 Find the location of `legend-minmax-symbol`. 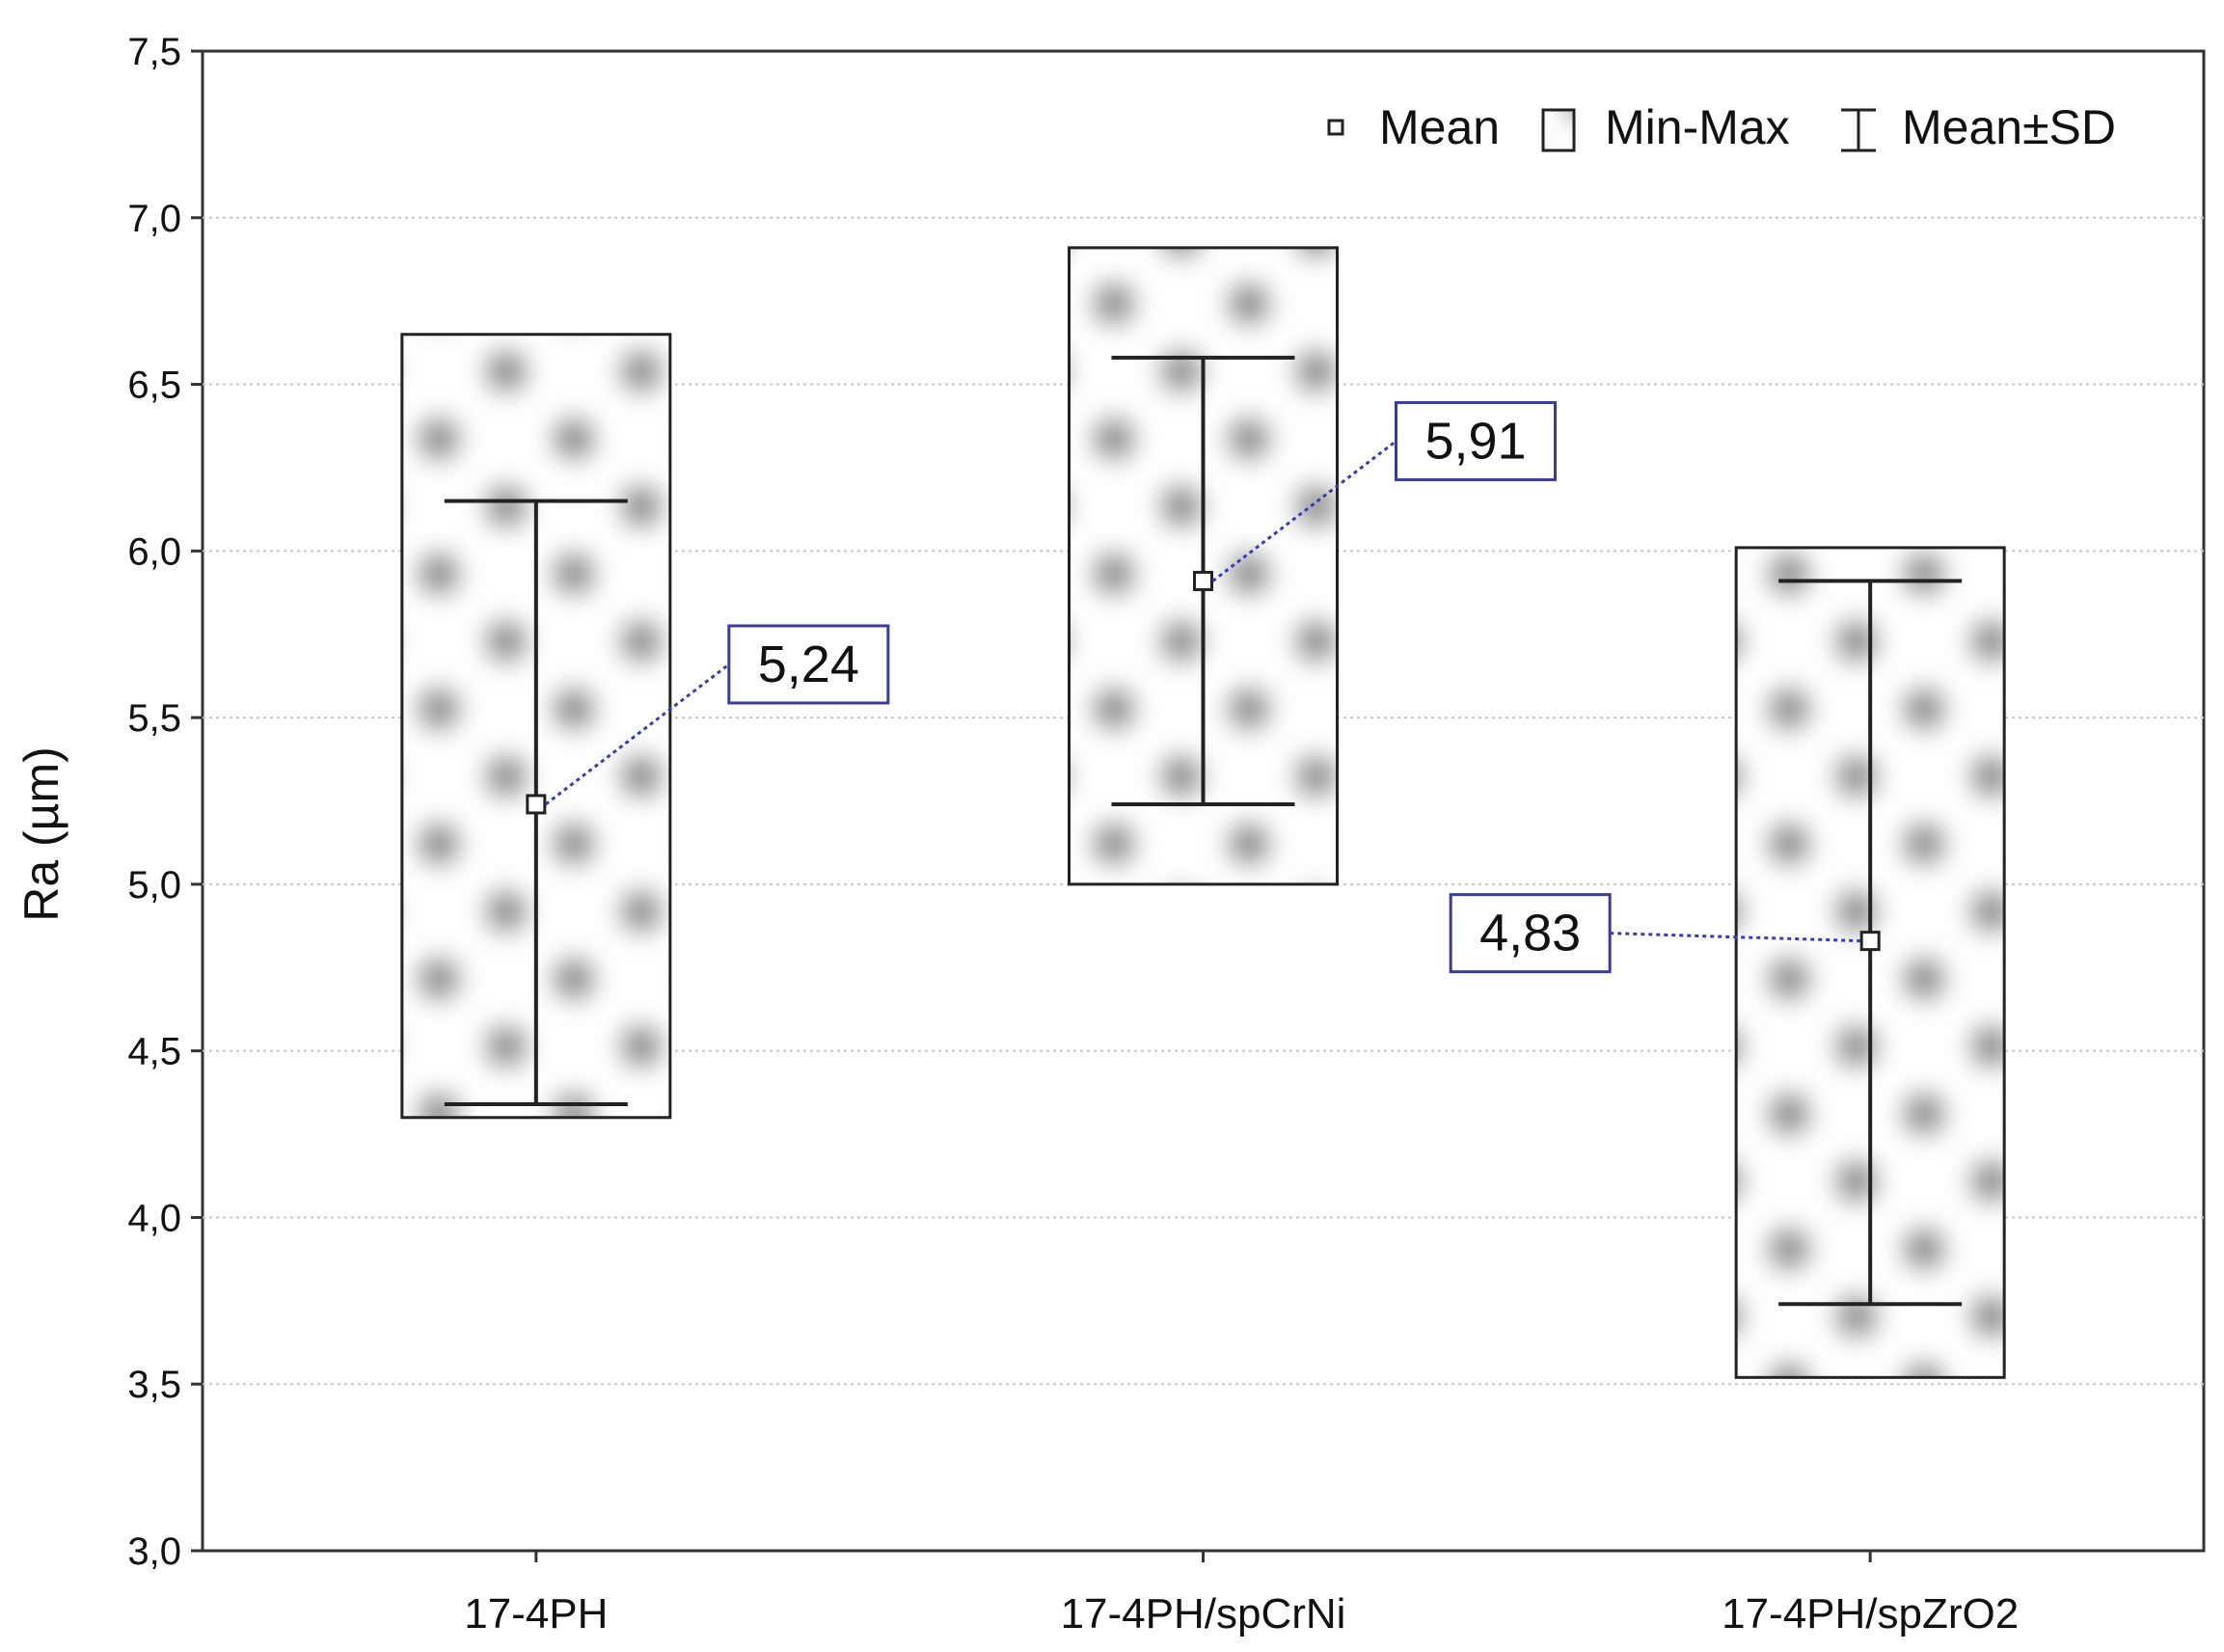

legend-minmax-symbol is located at coordinates (1559, 130).